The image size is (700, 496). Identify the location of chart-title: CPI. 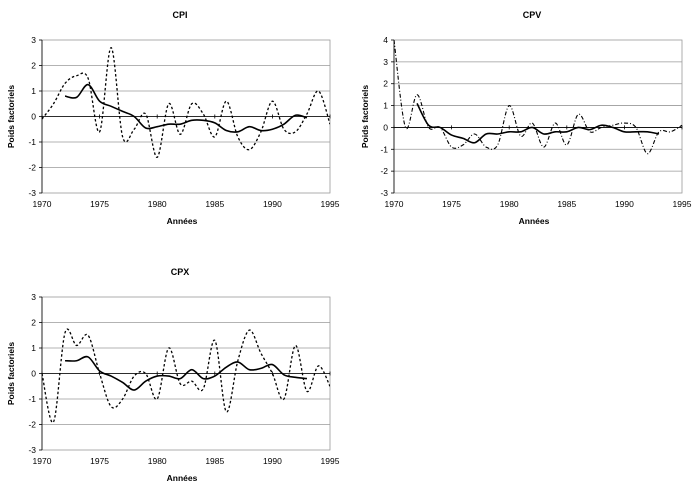
(179, 15).